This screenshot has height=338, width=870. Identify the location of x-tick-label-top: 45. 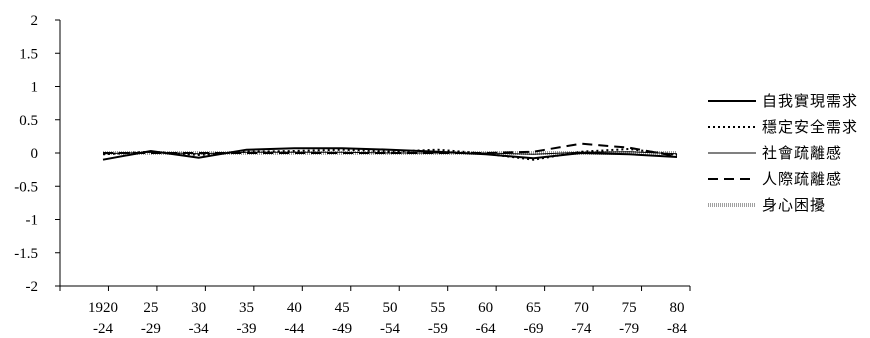
(342, 308).